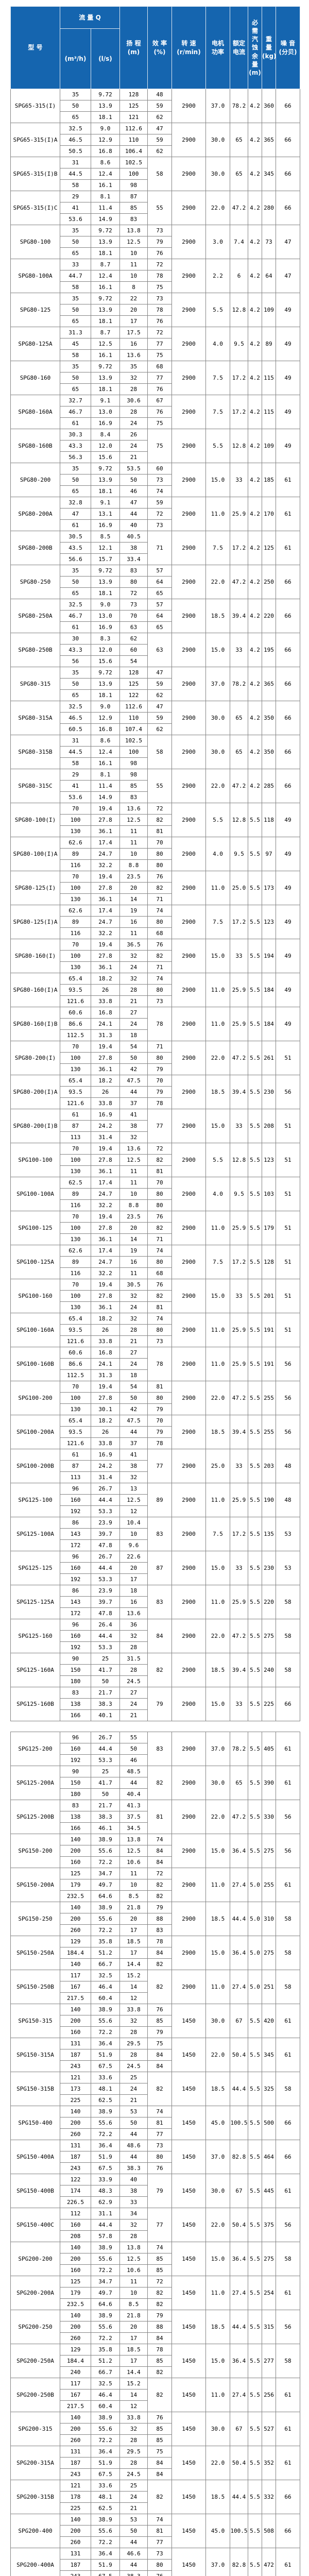 The image size is (309, 2576). Describe the element at coordinates (133, 2315) in the screenshot. I see `head-cell: 21.8` at that location.